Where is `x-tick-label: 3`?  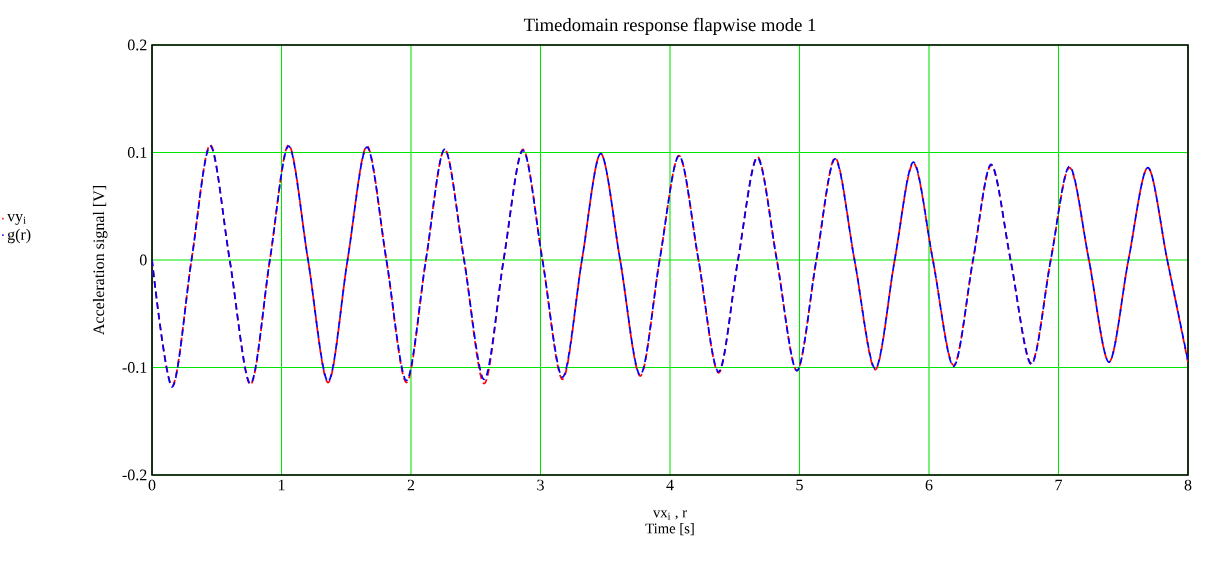 x-tick-label: 3 is located at coordinates (540, 485).